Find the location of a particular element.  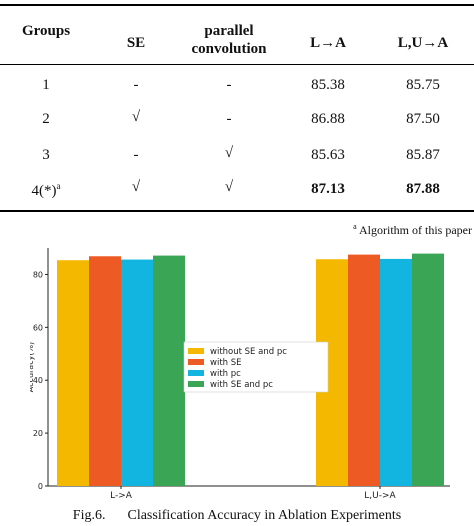

row1-lua: 85.75 is located at coordinates (423, 85).